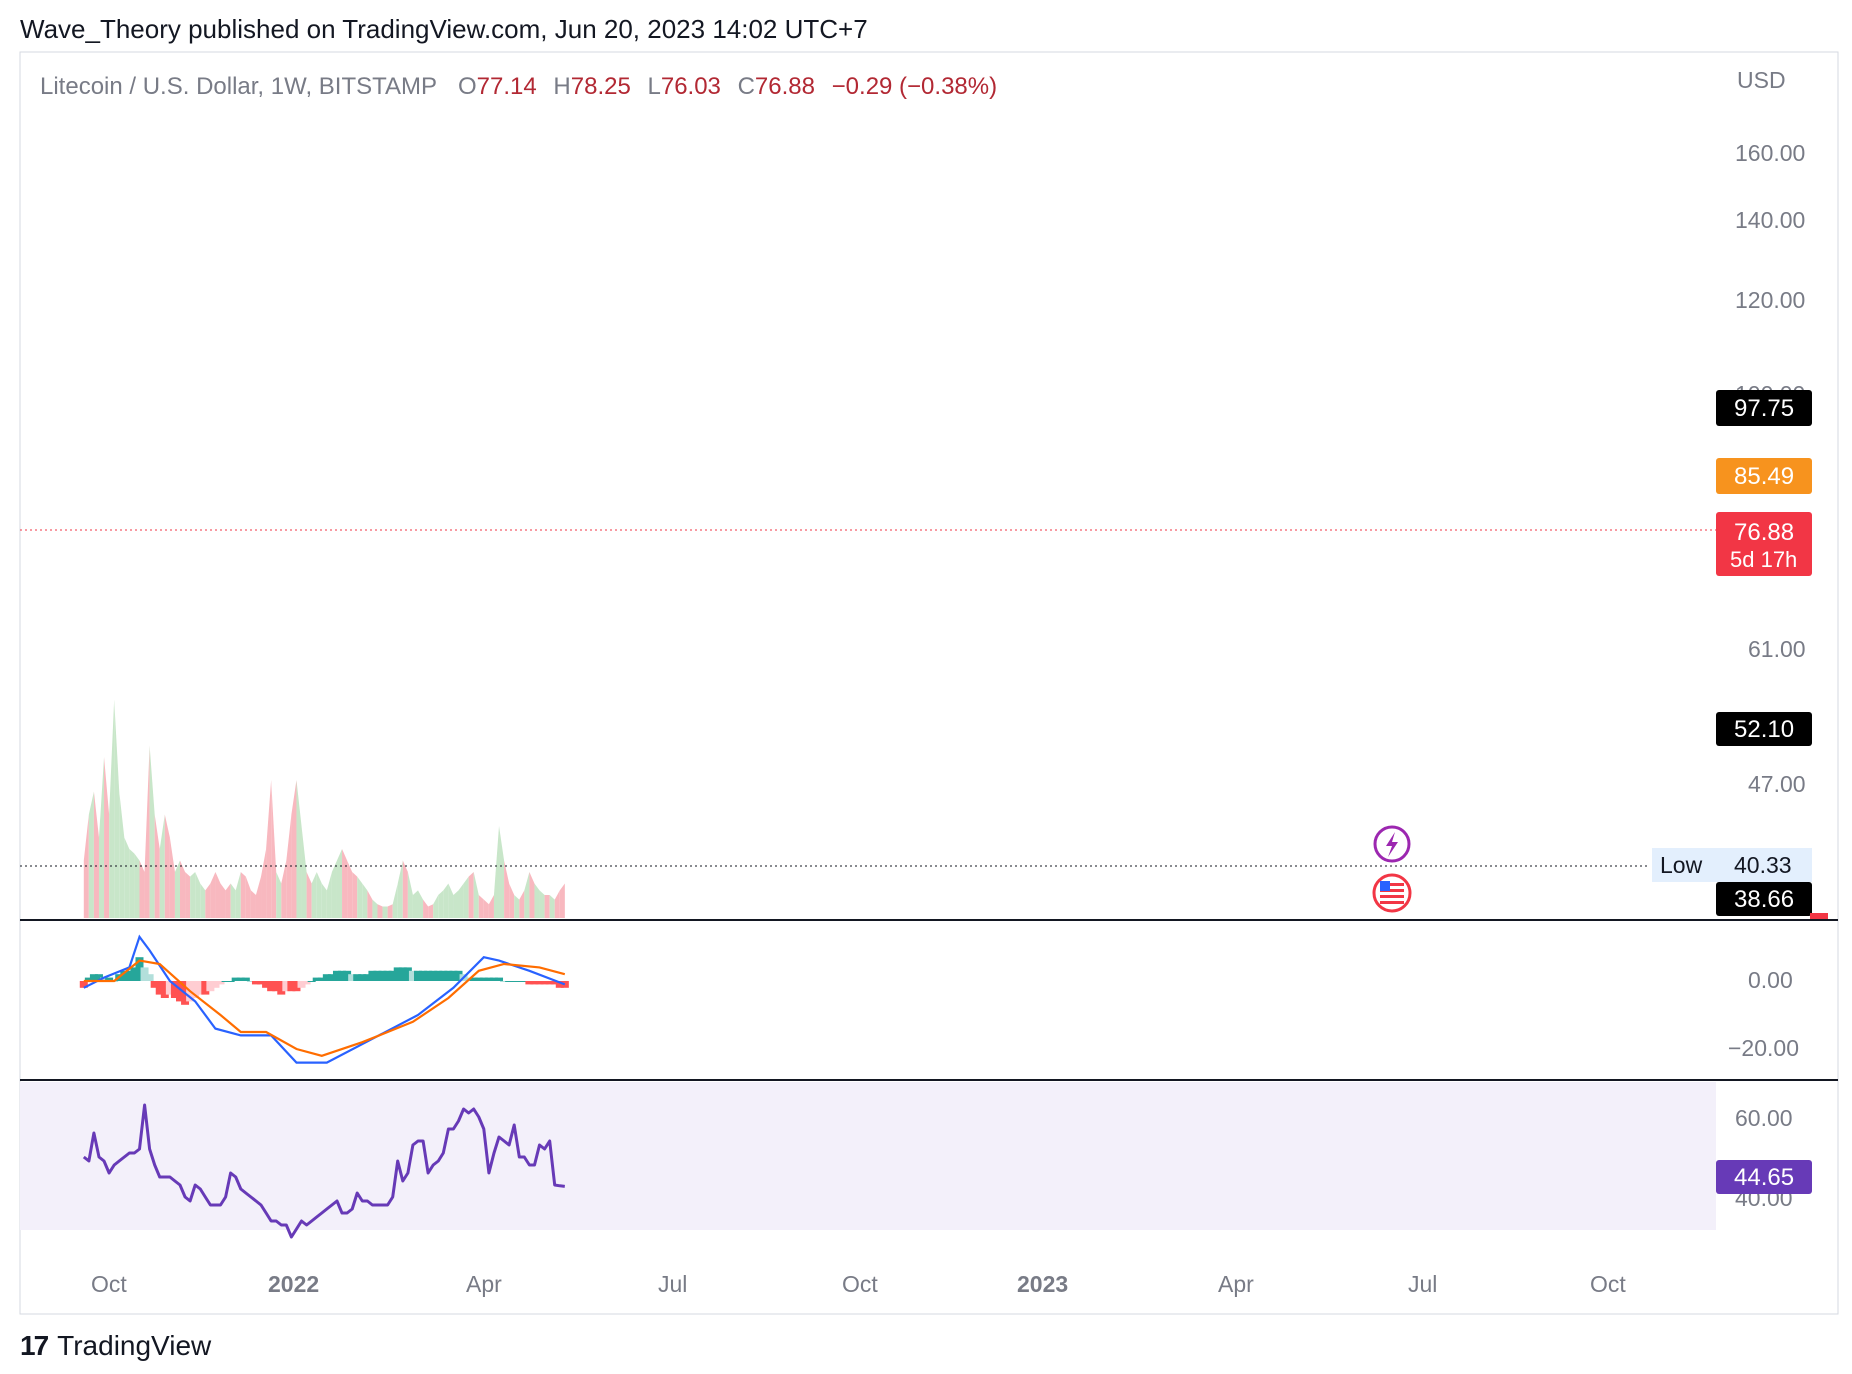 This screenshot has height=1374, width=1852. I want to click on price-label-ma200: 97.75, so click(1764, 408).